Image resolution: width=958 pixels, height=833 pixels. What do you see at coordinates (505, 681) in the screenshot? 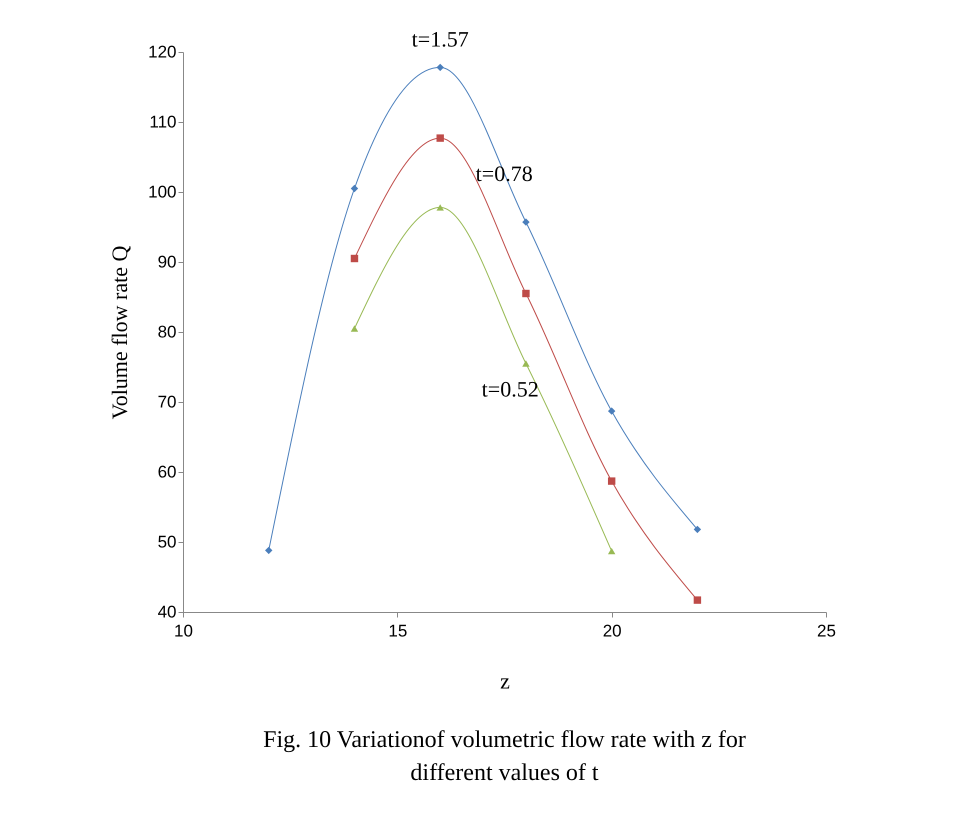
I see `x-axis-title: z` at bounding box center [505, 681].